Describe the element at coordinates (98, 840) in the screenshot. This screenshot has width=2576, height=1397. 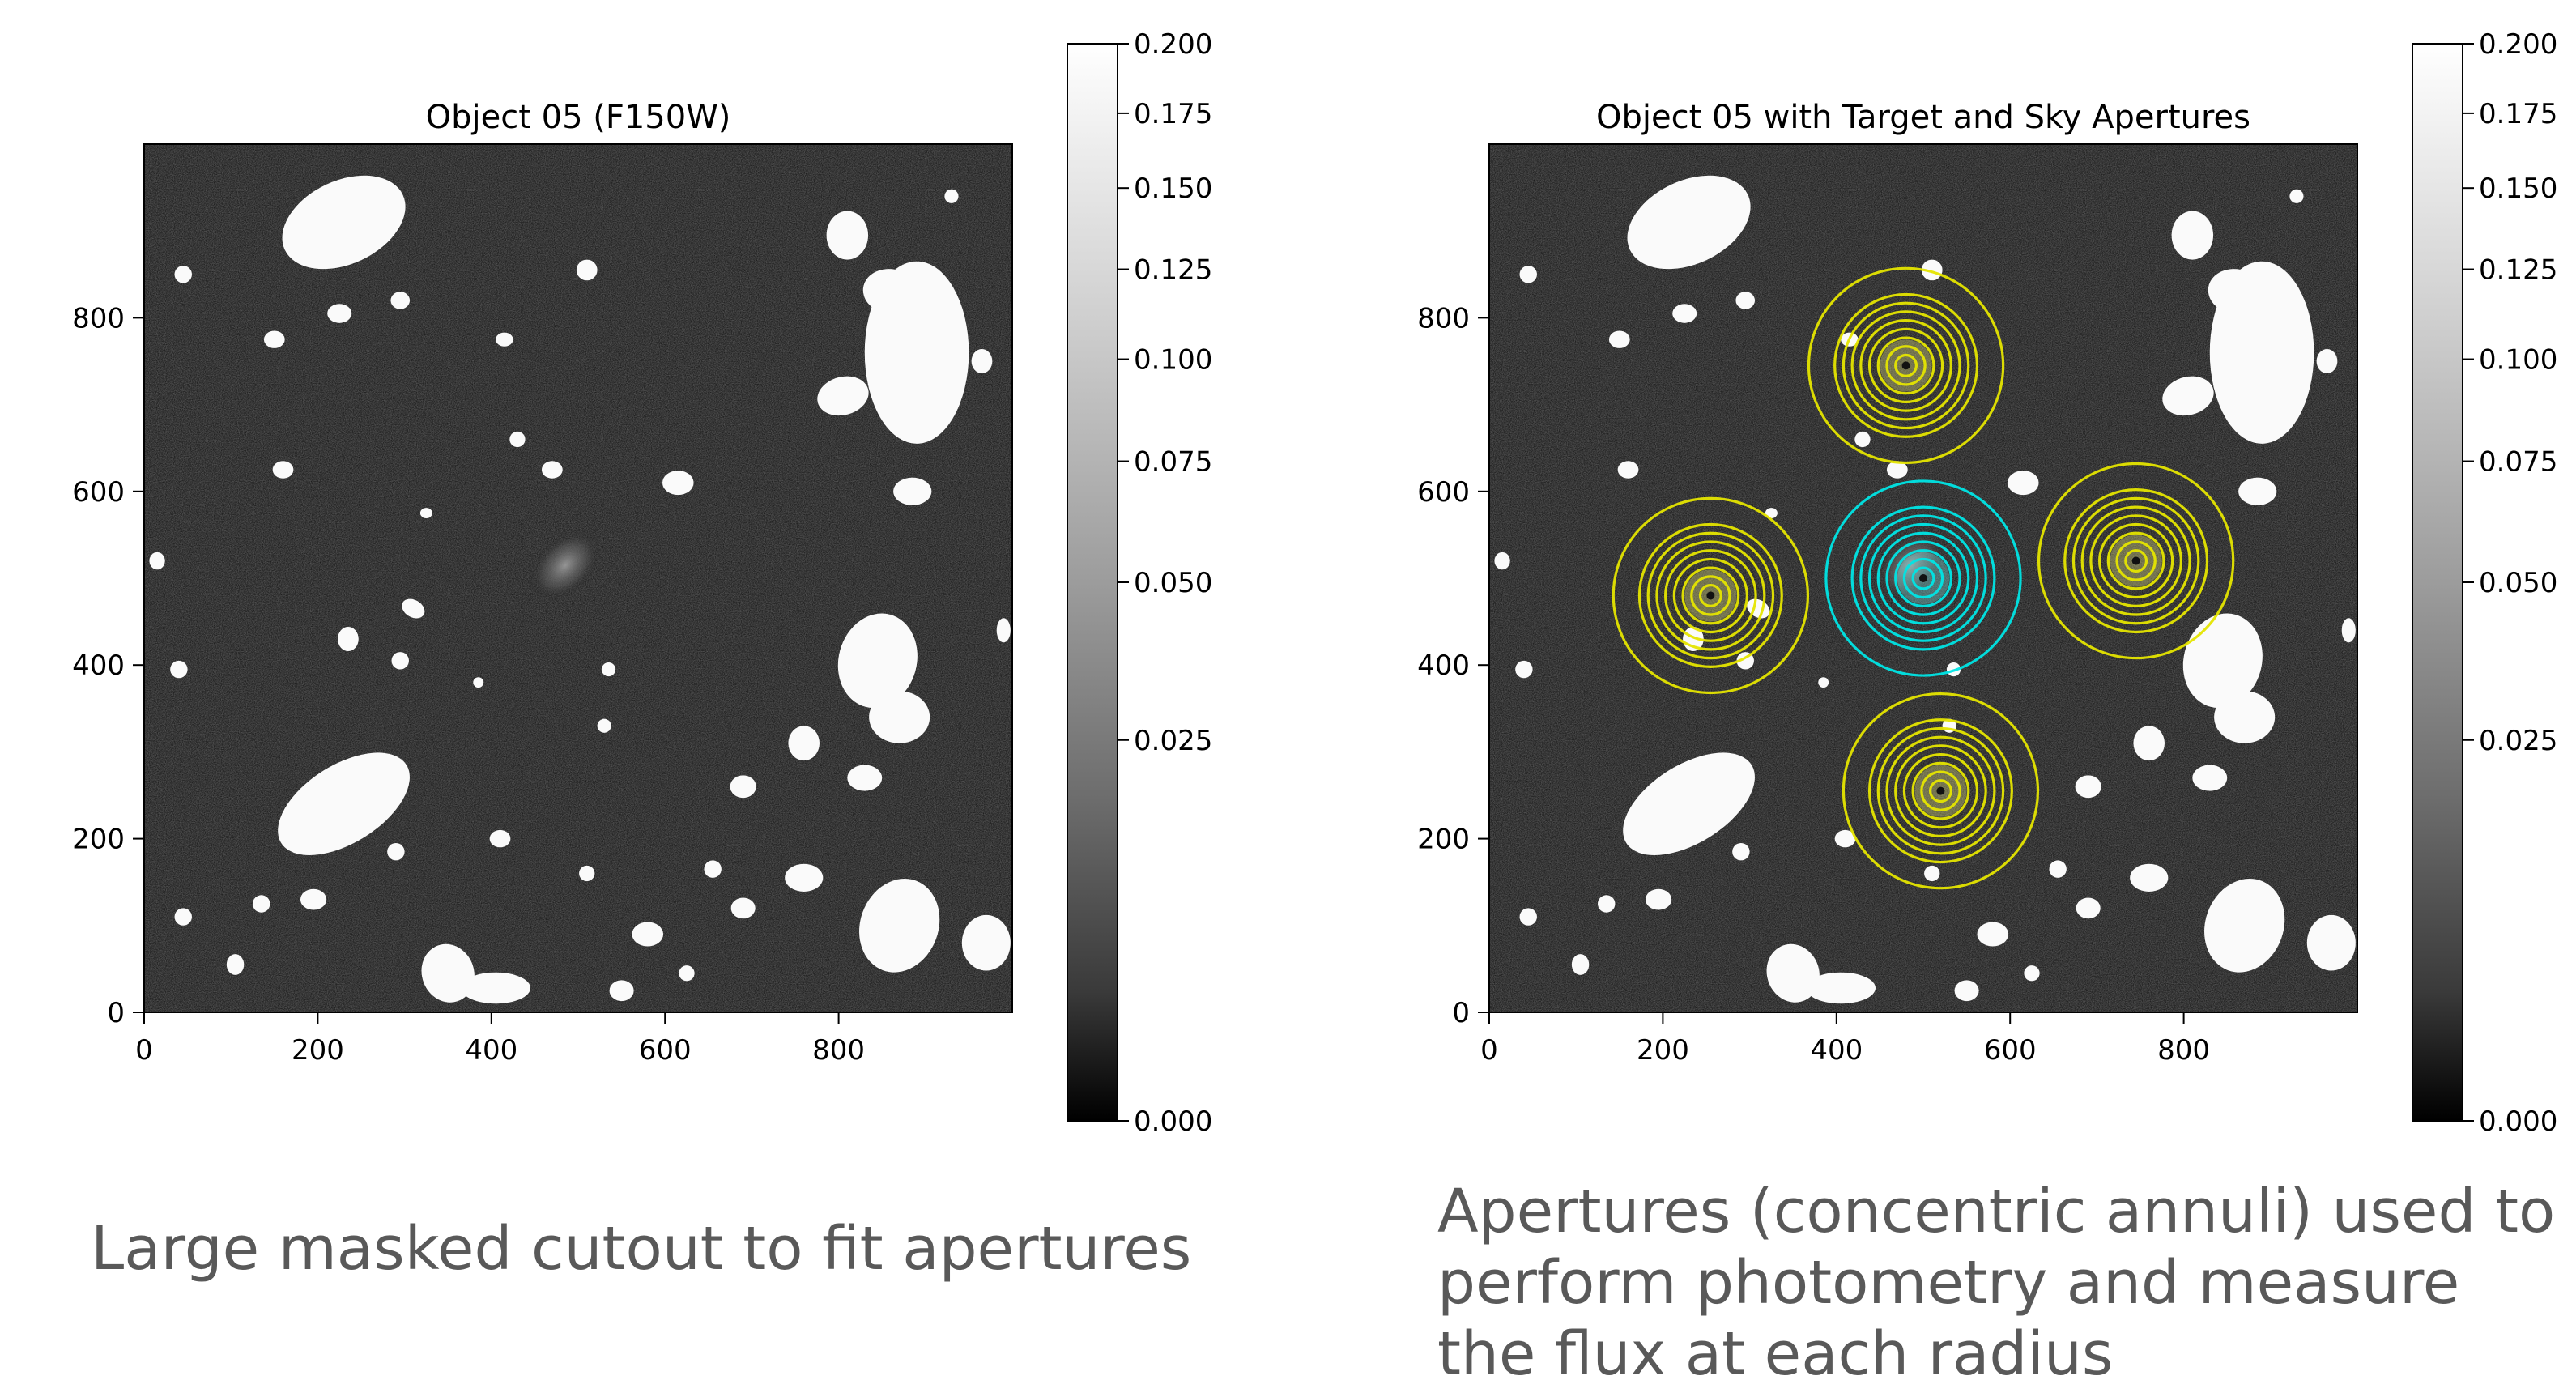
I see `y-tick-label: 200` at that location.